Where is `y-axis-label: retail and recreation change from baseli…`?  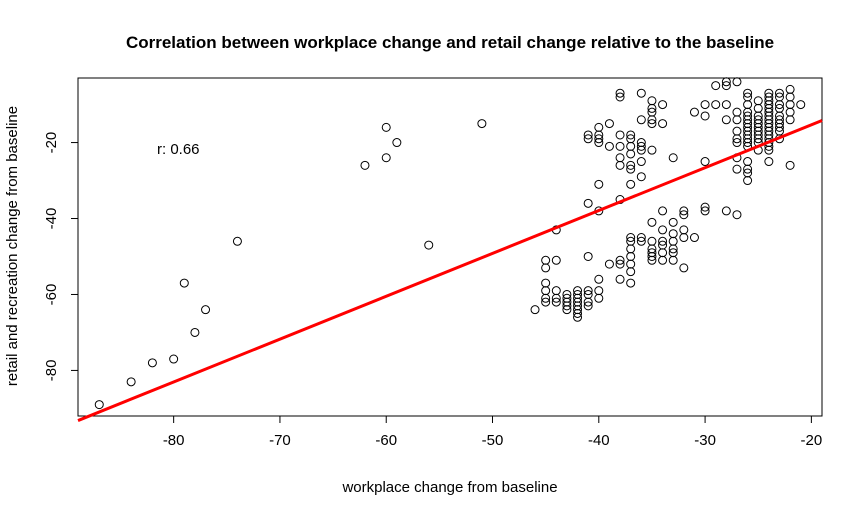
y-axis-label: retail and recreation change from baseli… is located at coordinates (12, 246).